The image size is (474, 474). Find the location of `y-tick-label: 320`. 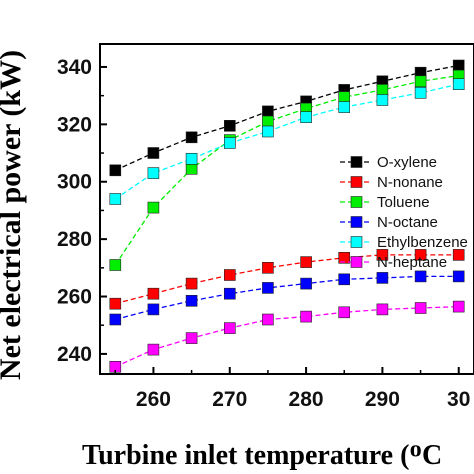

y-tick-label: 320 is located at coordinates (74, 124).